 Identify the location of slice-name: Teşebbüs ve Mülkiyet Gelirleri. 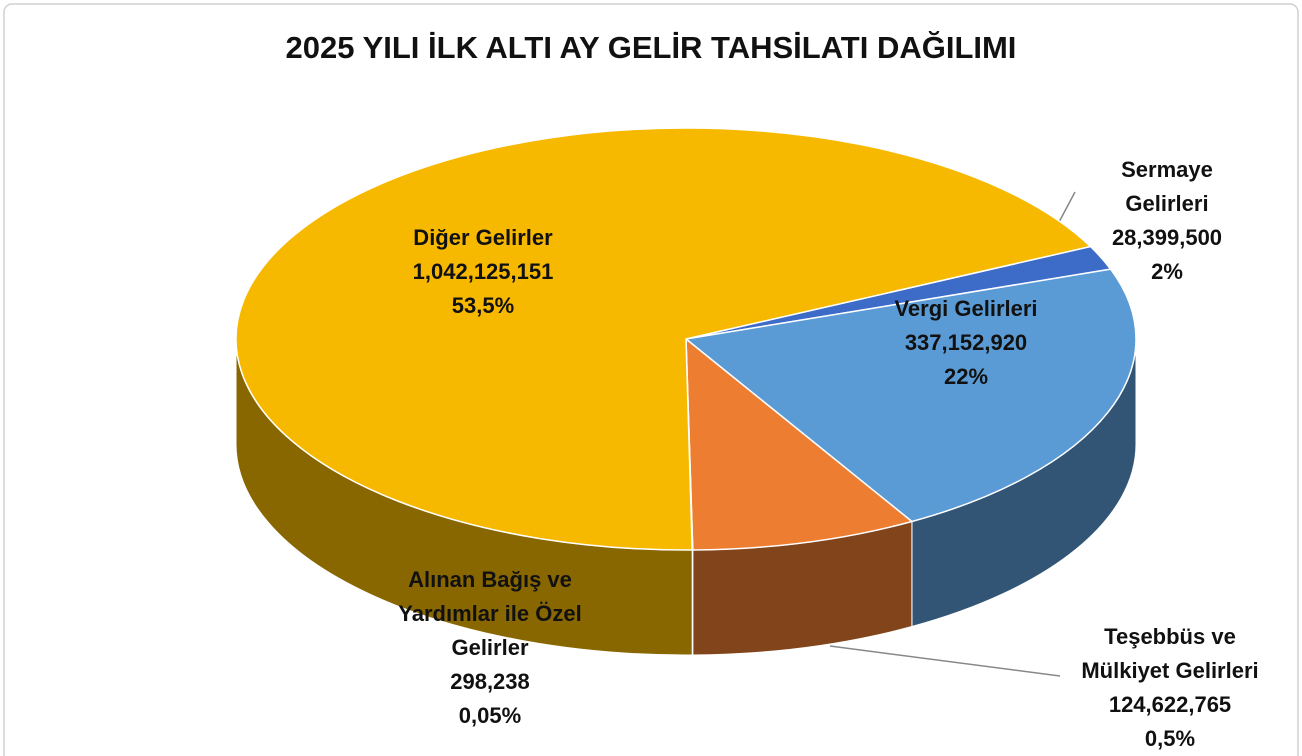
(1170, 653).